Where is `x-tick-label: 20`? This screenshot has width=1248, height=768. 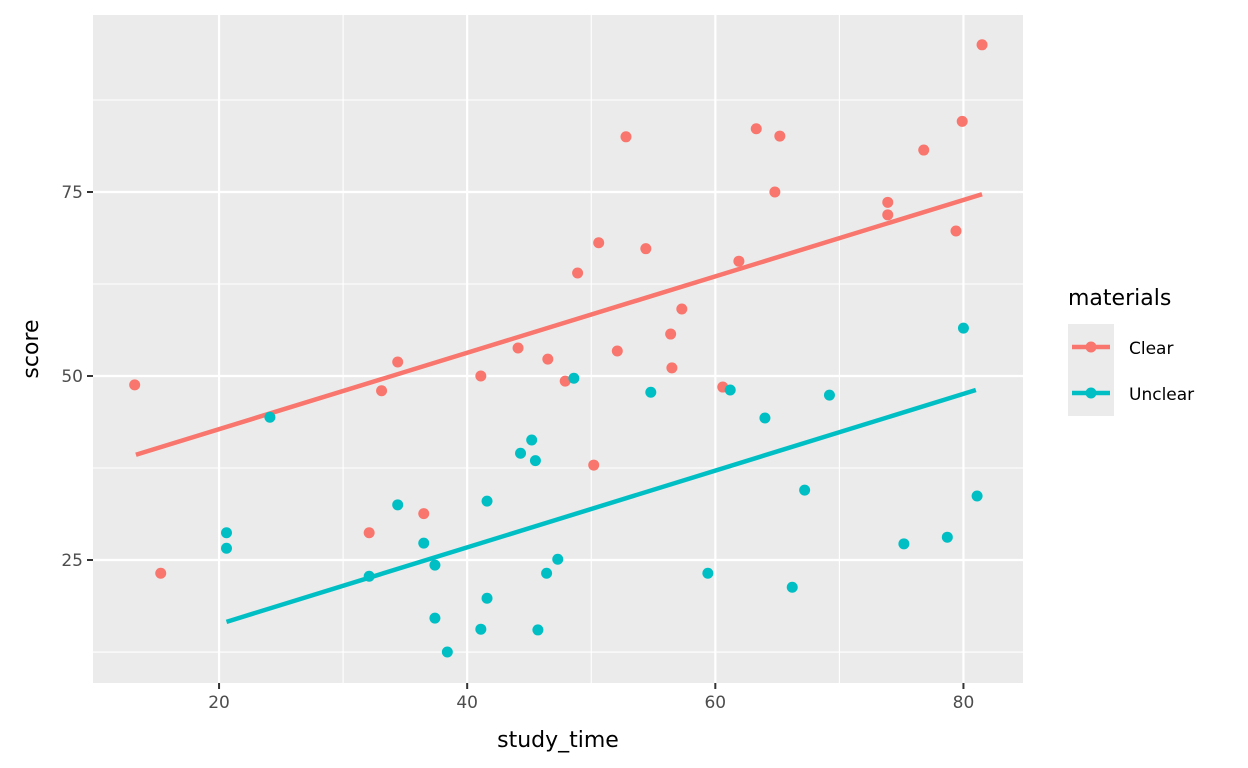 x-tick-label: 20 is located at coordinates (219, 703).